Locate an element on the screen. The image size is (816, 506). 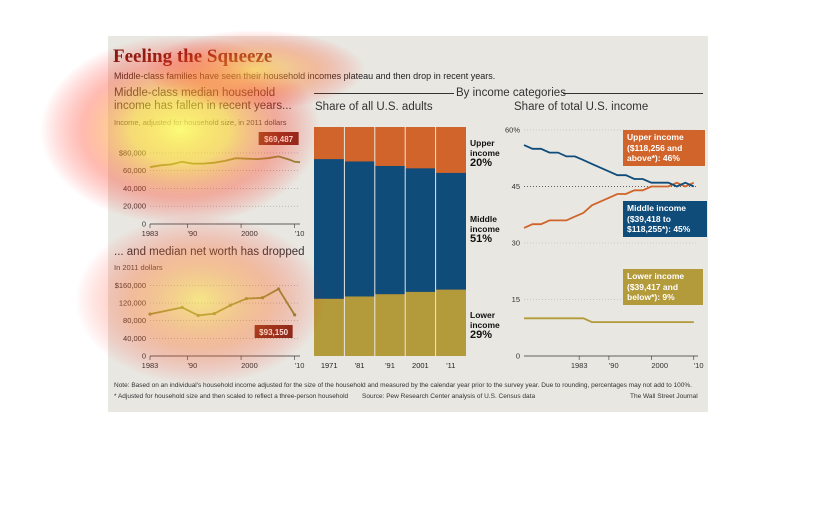
networth-ytick-label: $160,000 is located at coordinates (130, 285).